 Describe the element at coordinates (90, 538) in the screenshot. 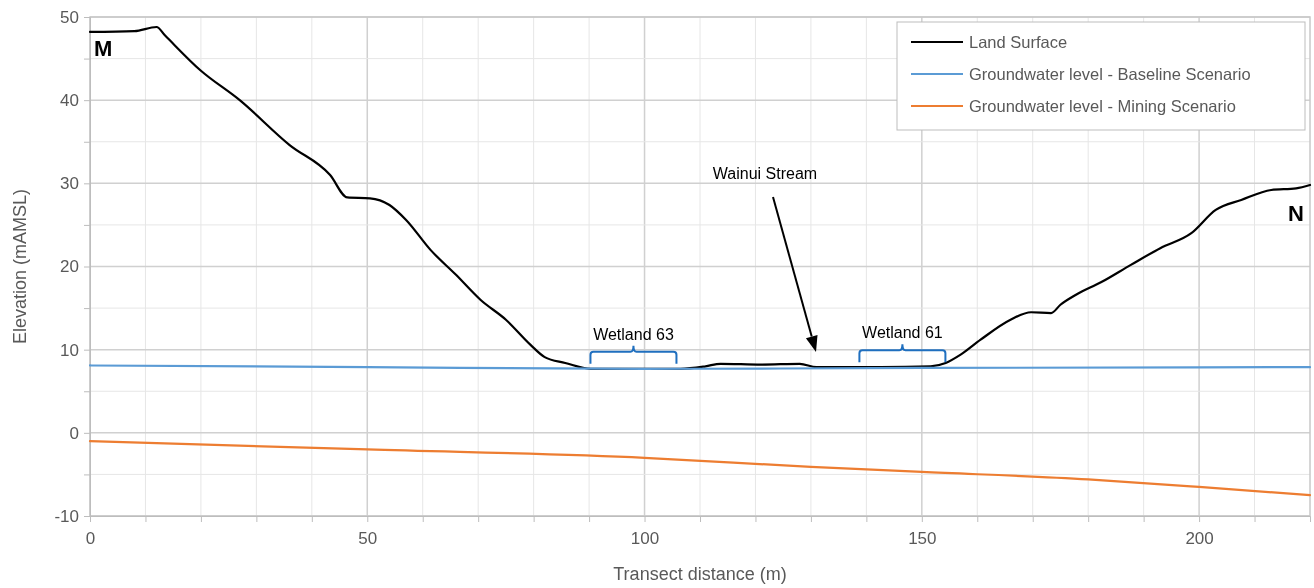

I see `x-tick-label: 0` at that location.